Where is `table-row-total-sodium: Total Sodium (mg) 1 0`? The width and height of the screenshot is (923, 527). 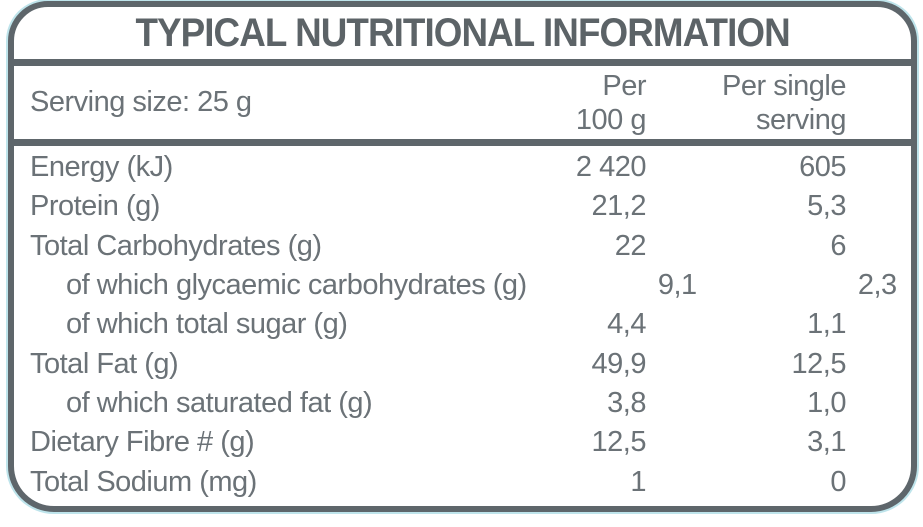
table-row-total-sodium: Total Sodium (mg) 1 0 is located at coordinates (462, 482).